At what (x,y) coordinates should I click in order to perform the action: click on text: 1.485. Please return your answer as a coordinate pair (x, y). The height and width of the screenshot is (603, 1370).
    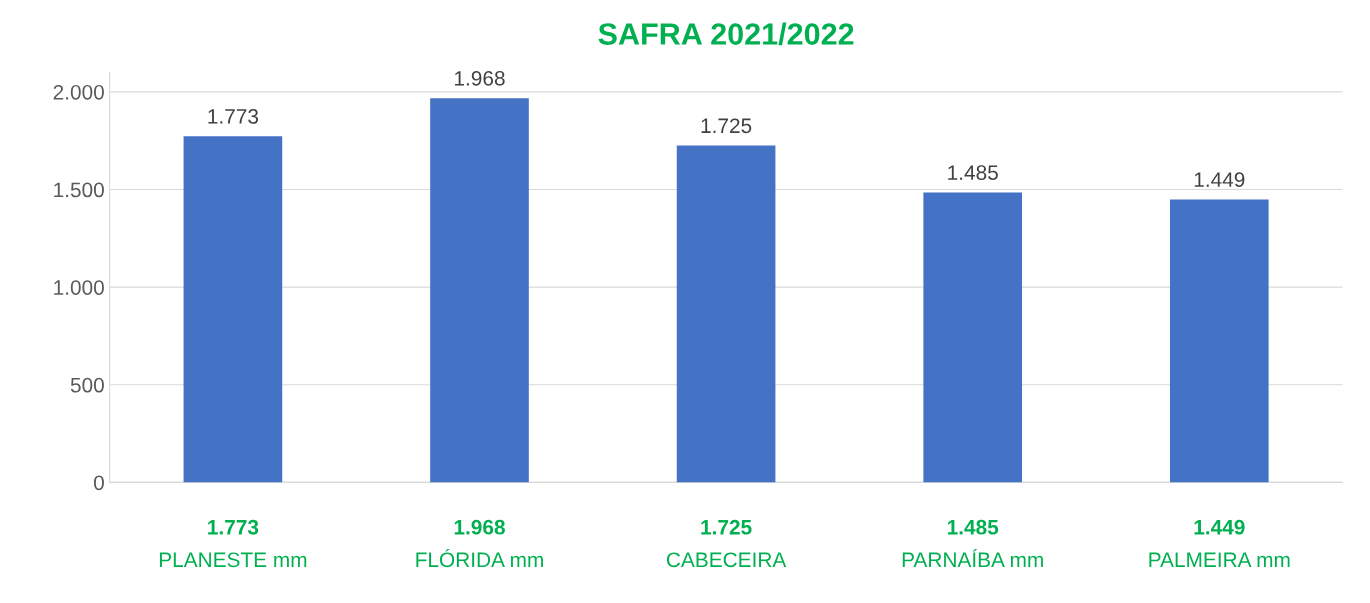
    Looking at the image, I should click on (973, 172).